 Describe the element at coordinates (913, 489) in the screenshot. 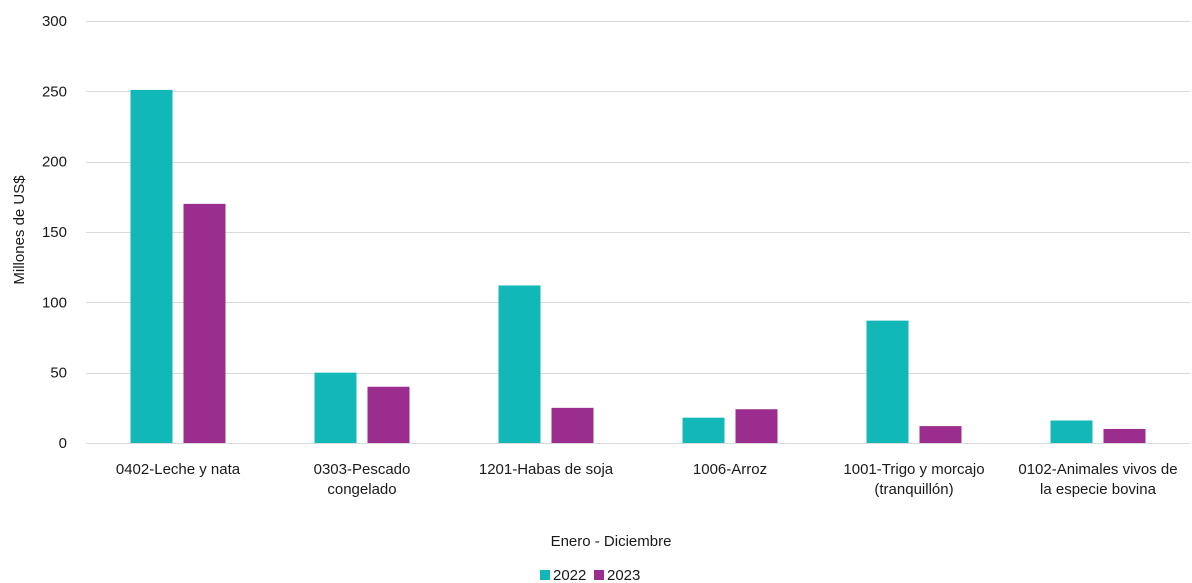

I see `x-category-label: (tranquillón)` at that location.